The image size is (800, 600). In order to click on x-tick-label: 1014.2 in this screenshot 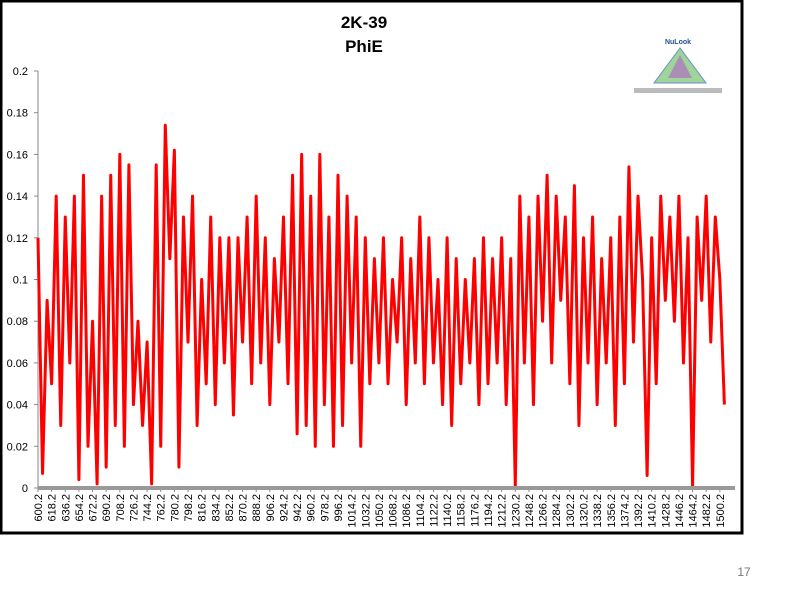, I will do `click(353, 511)`.